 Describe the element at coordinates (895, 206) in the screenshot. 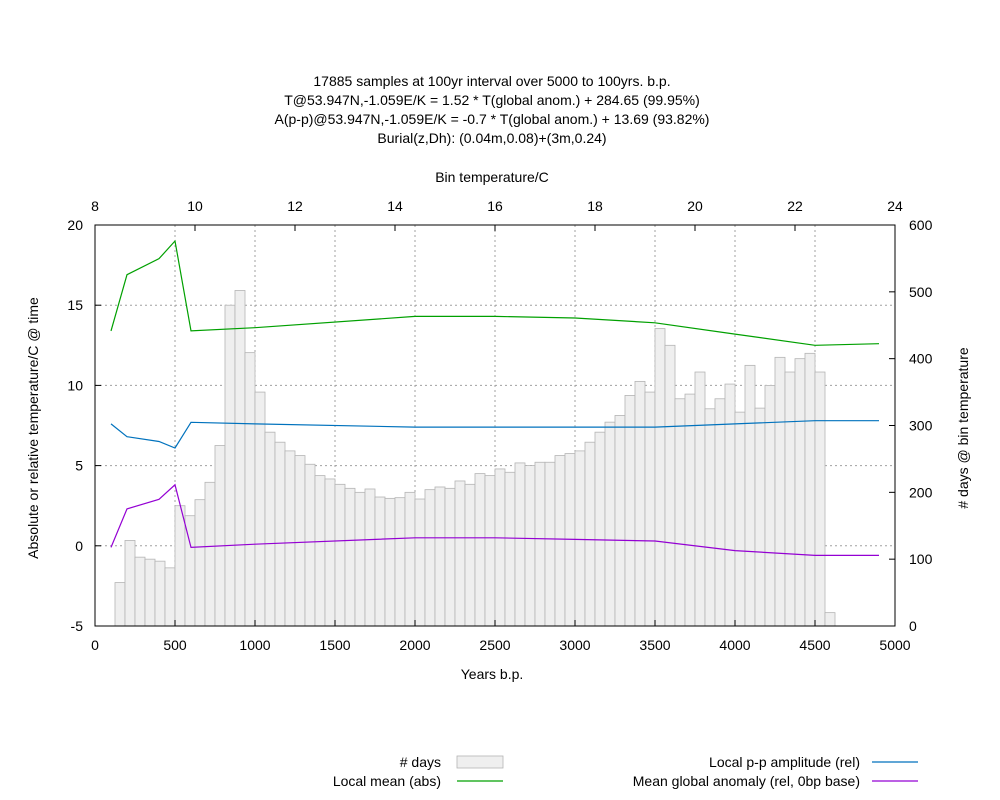

I see `tick-label: 24` at that location.